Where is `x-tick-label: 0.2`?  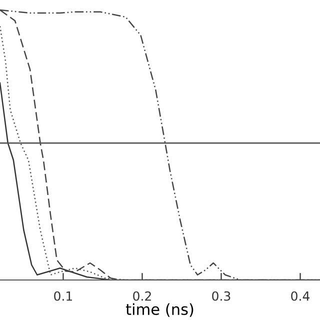 x-tick-label: 0.2 is located at coordinates (142, 296).